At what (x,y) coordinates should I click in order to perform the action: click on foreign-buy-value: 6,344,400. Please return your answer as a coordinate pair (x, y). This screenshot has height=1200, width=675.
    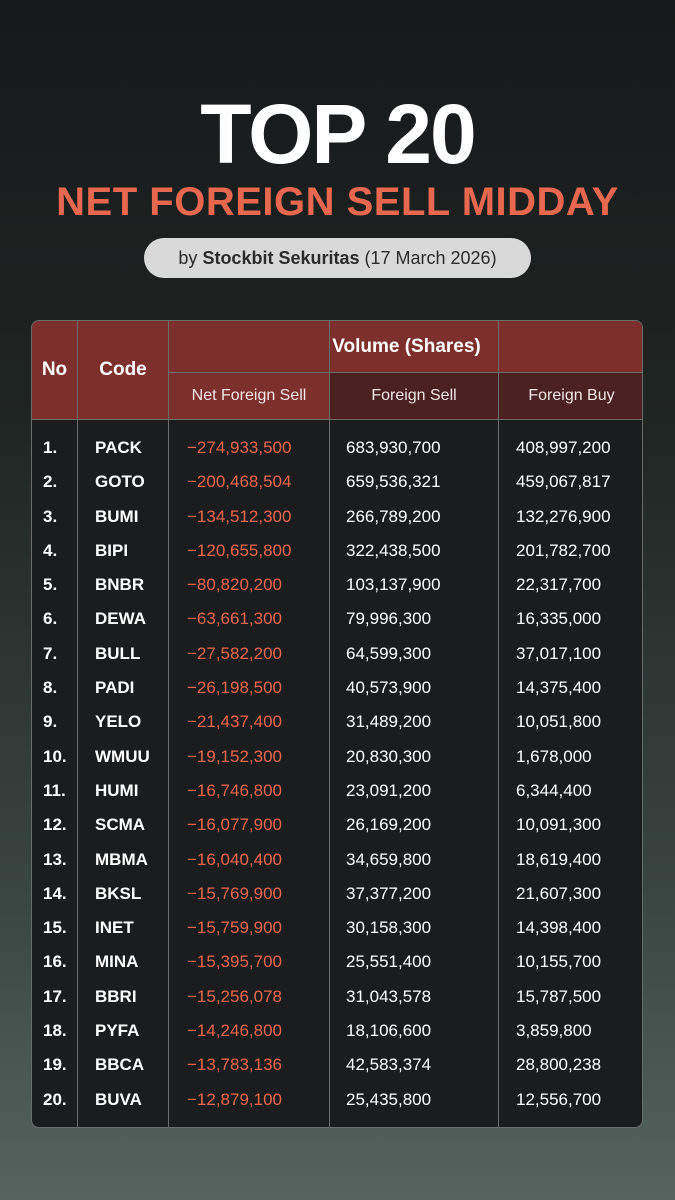
    Looking at the image, I should click on (554, 790).